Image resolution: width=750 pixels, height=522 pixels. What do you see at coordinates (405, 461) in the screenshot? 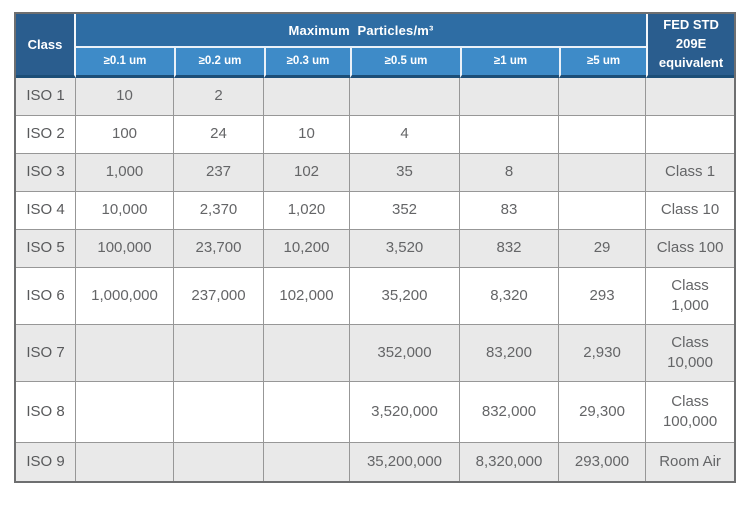
I see `value-cell: 35,200,000` at bounding box center [405, 461].